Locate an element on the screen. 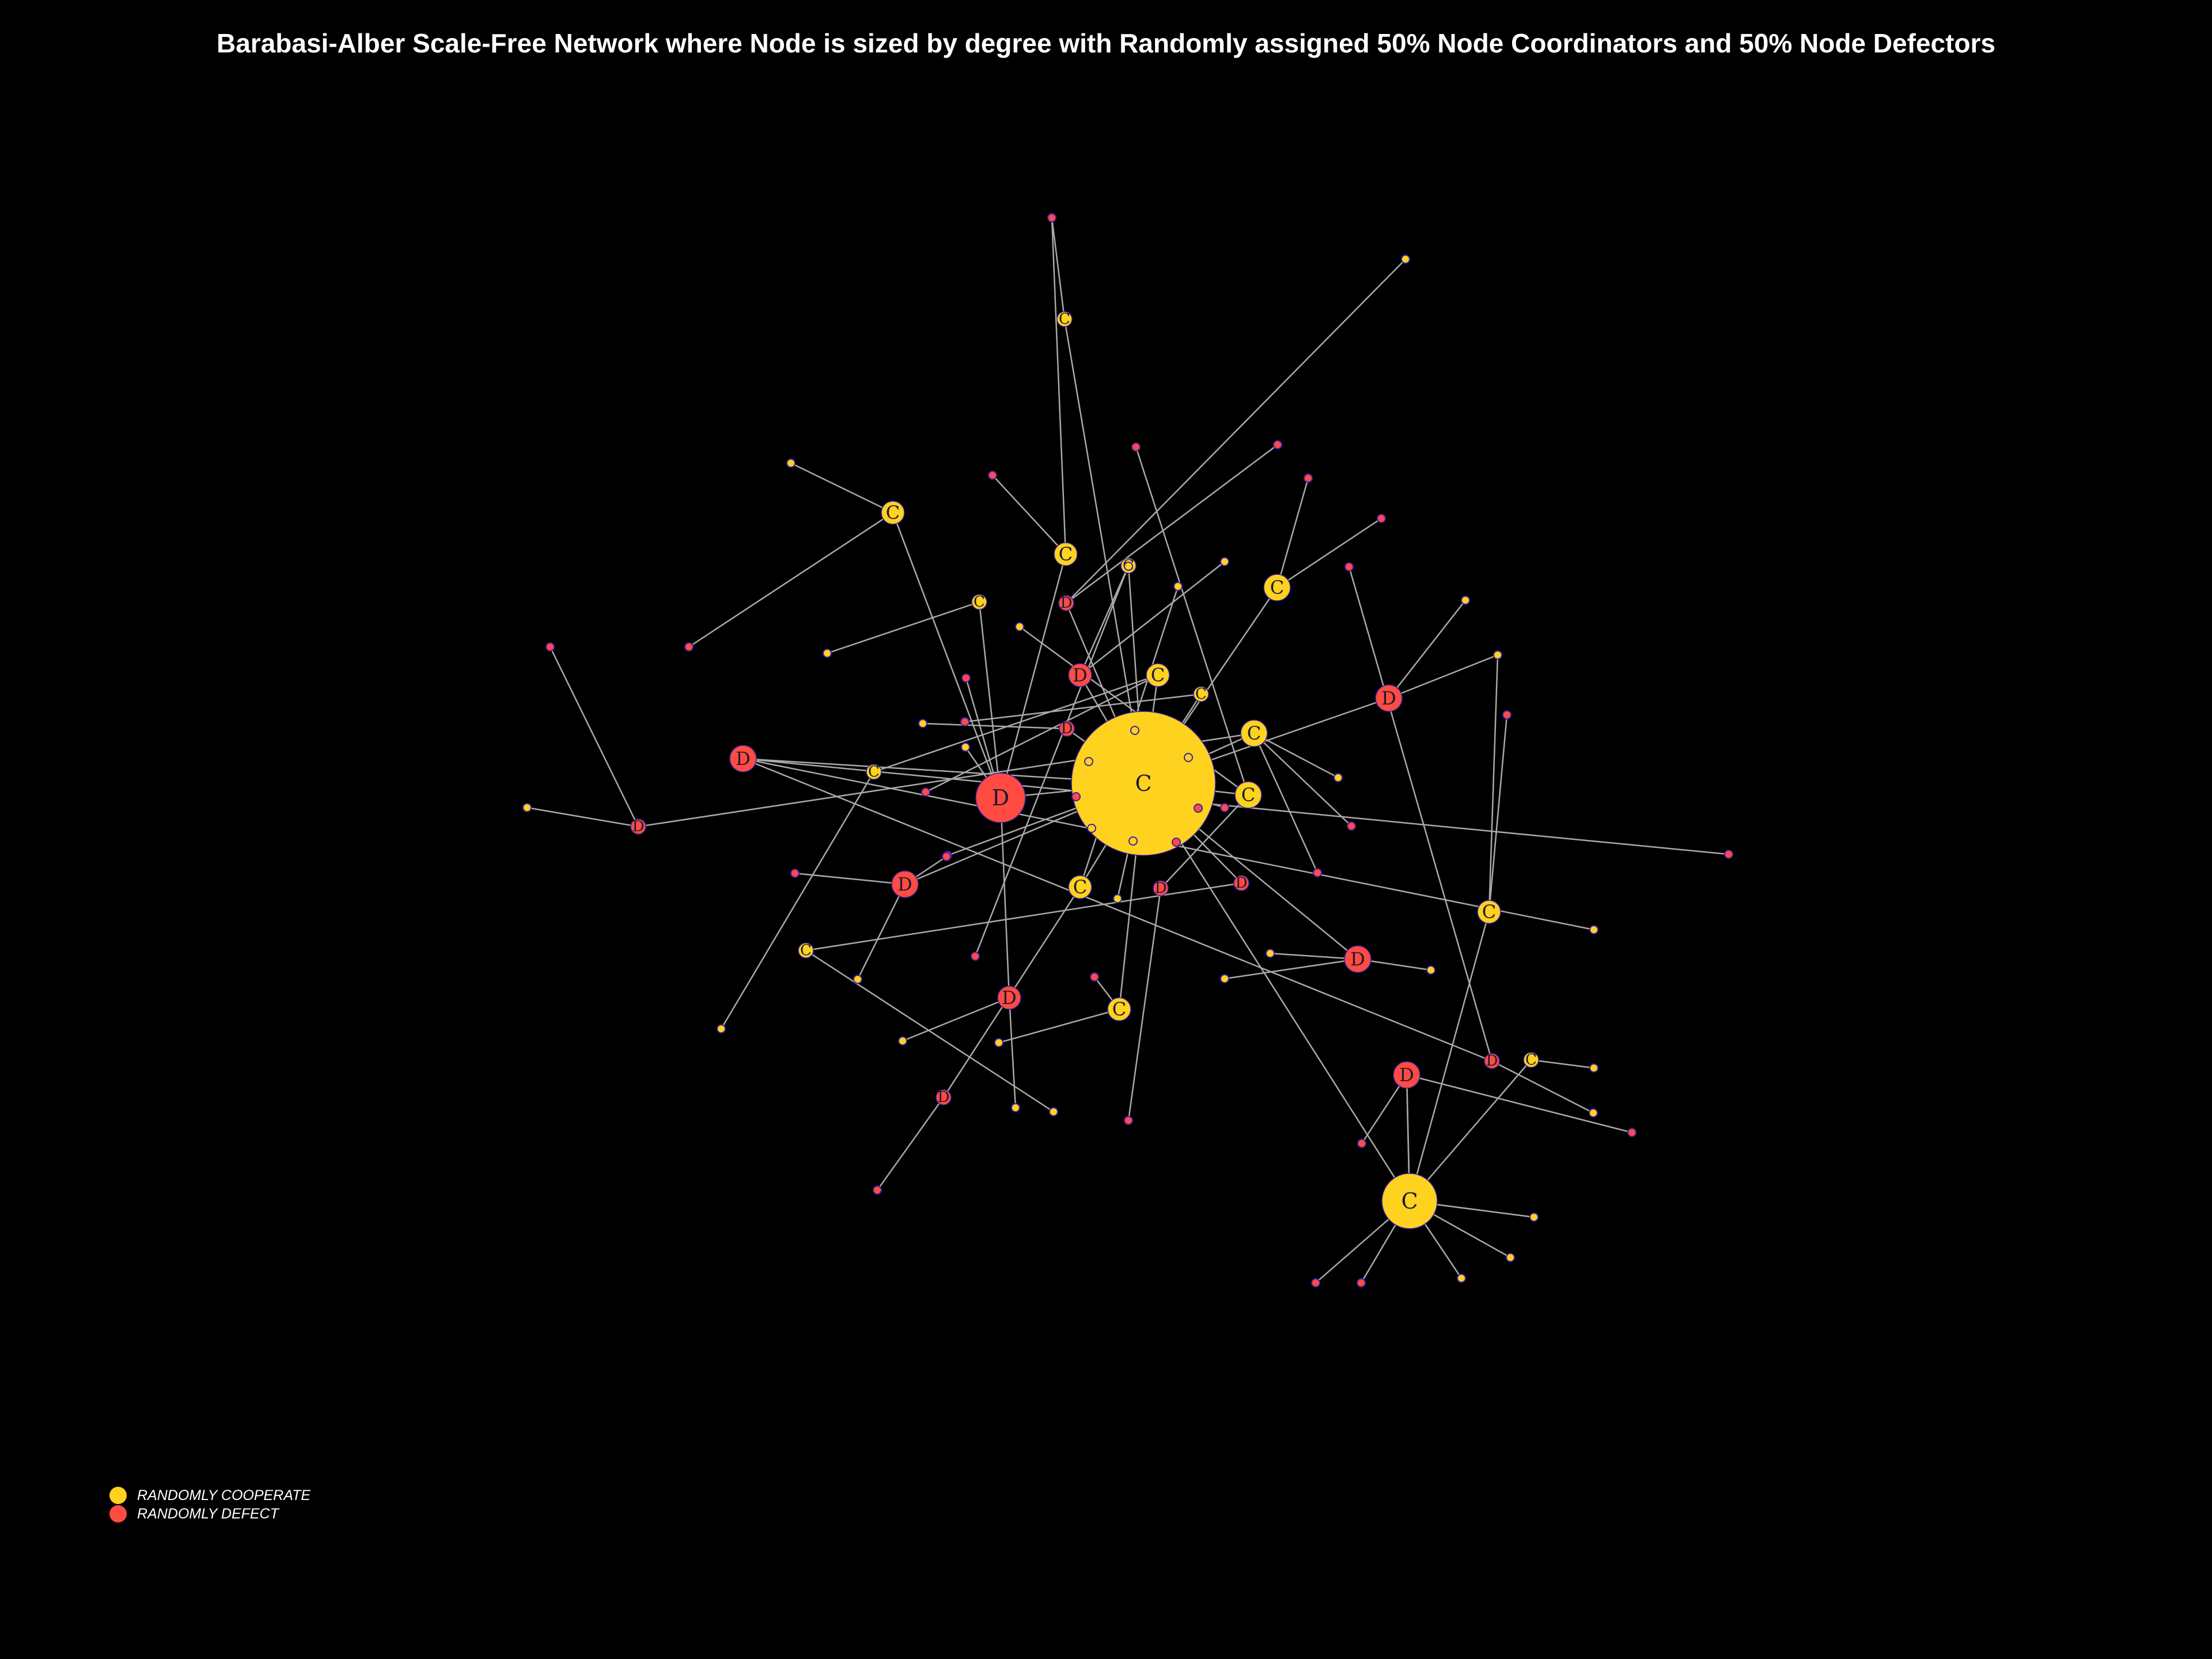 This screenshot has width=2212, height=1659. node-1: C is located at coordinates (1409, 1201).